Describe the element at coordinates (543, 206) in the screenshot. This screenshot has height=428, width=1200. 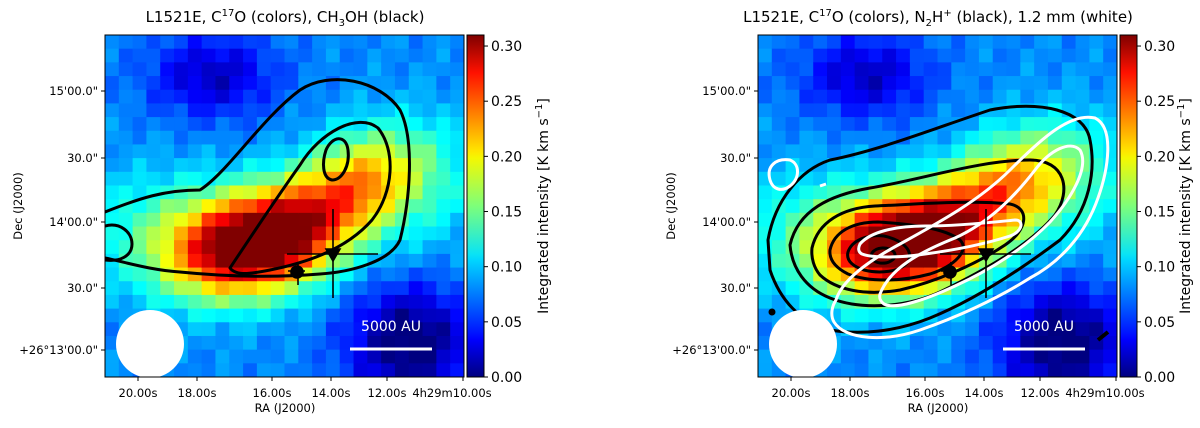
I see `left-colorbar-label: Integrated intensity [K km s−1]` at that location.